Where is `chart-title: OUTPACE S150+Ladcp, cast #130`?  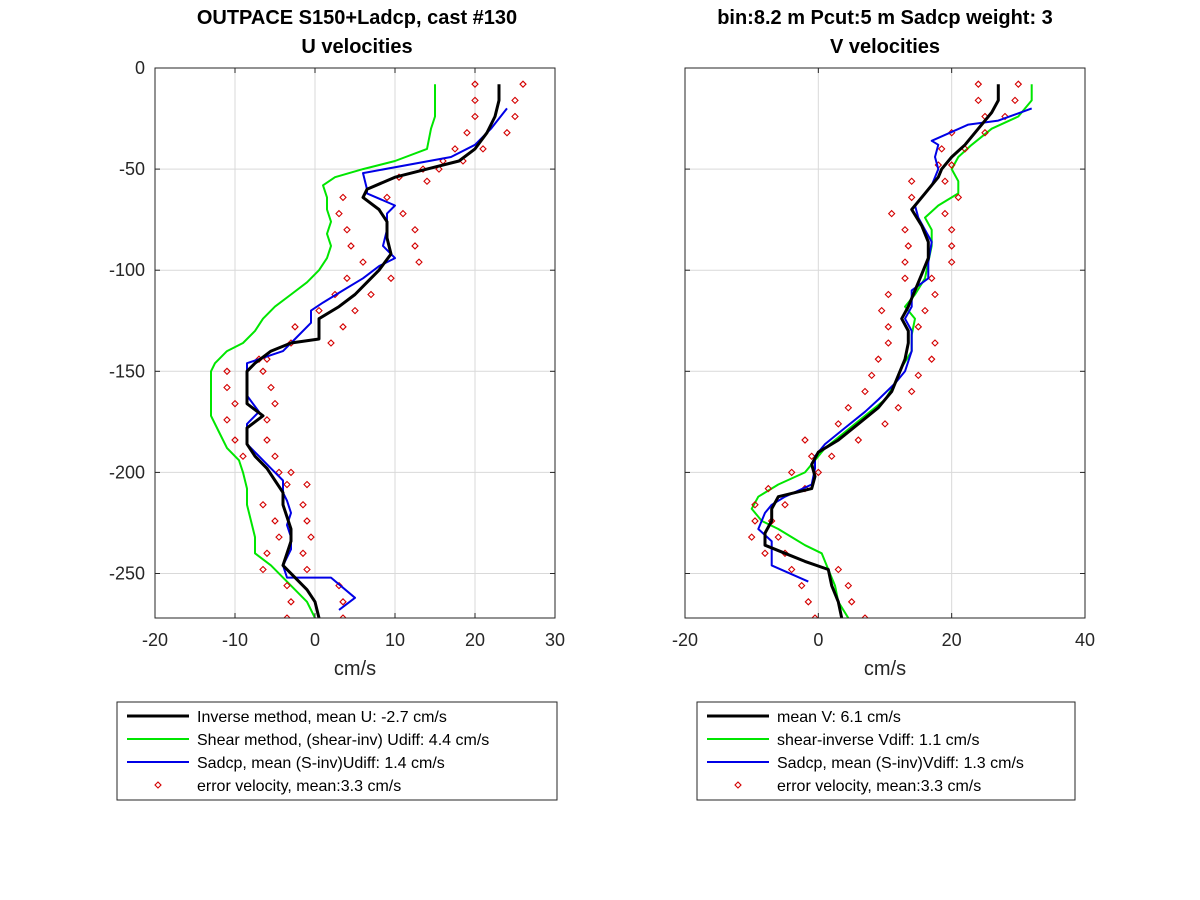
chart-title: OUTPACE S150+Ladcp, cast #130 is located at coordinates (357, 18).